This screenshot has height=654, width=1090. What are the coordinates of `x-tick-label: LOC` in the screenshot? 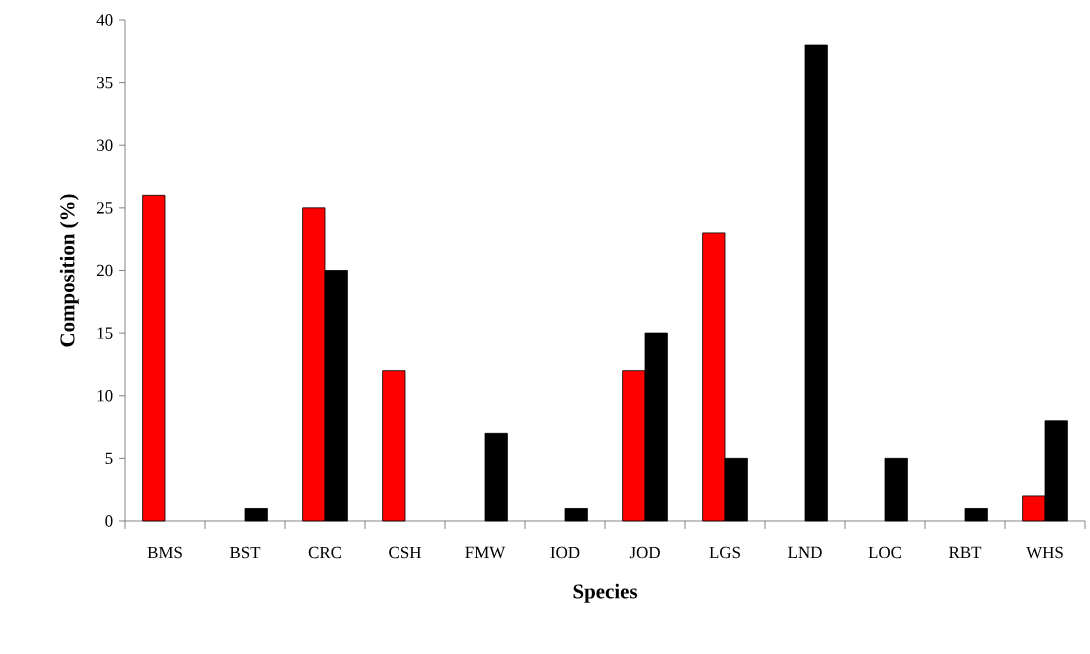 It's located at (885, 552).